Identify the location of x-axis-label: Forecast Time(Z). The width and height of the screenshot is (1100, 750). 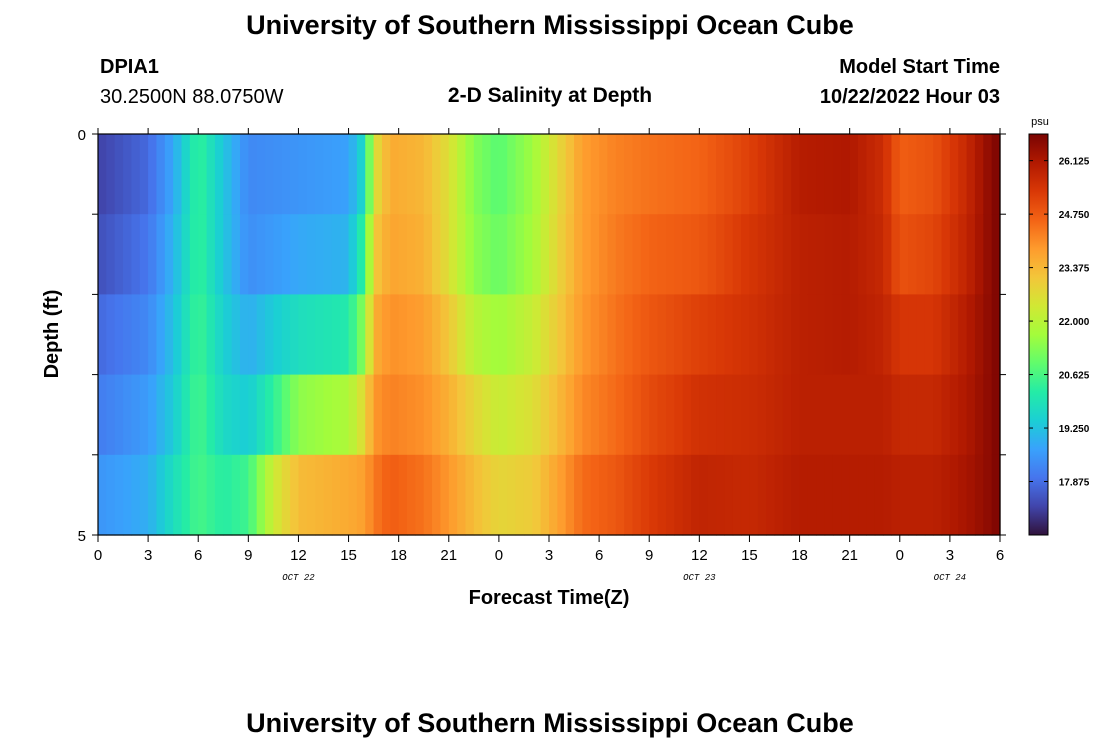
(549, 598).